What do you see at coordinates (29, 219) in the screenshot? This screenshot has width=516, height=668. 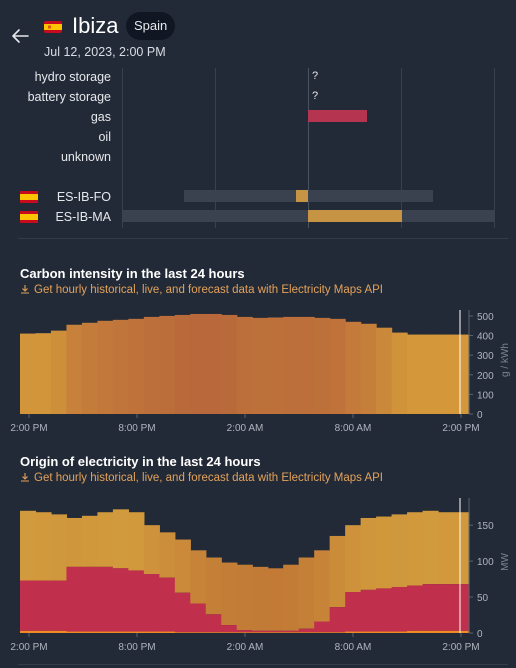 I see `exchange-flag` at bounding box center [29, 219].